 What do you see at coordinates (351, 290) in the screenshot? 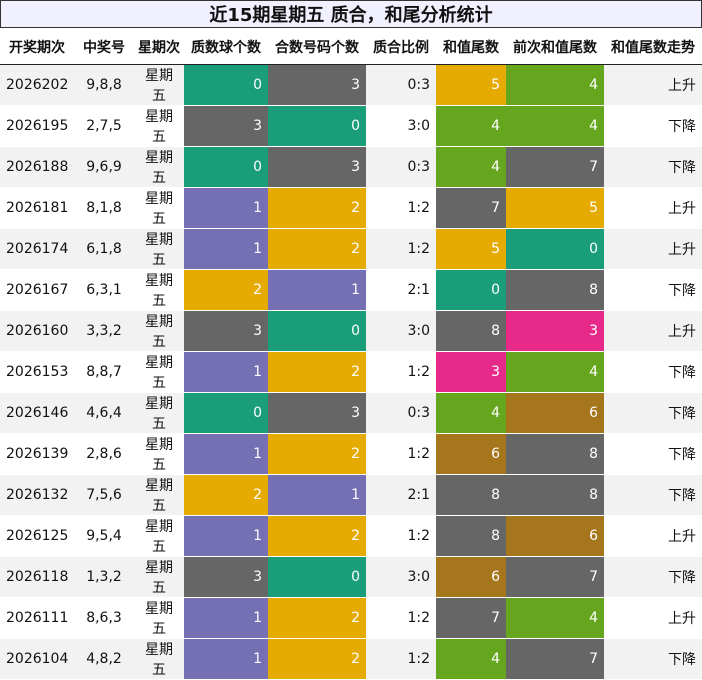
I see `table-row: 2026167 6,3,1 星期五 2 1 2:1 0 8 下降` at bounding box center [351, 290].